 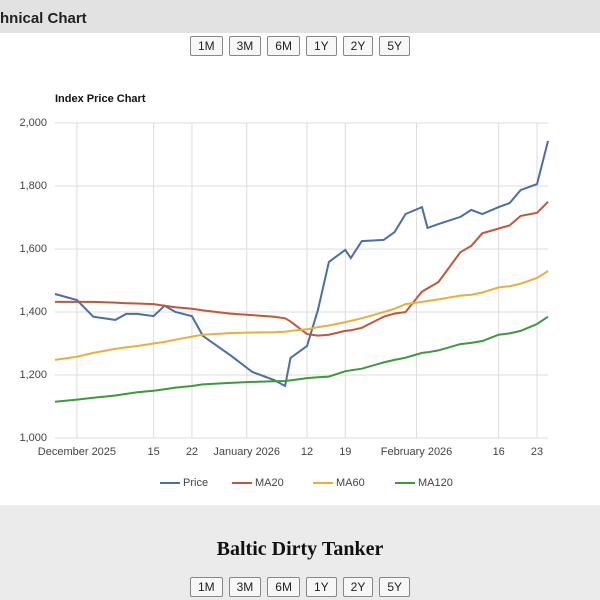 I want to click on x-tick-label: February 2026, so click(x=417, y=452).